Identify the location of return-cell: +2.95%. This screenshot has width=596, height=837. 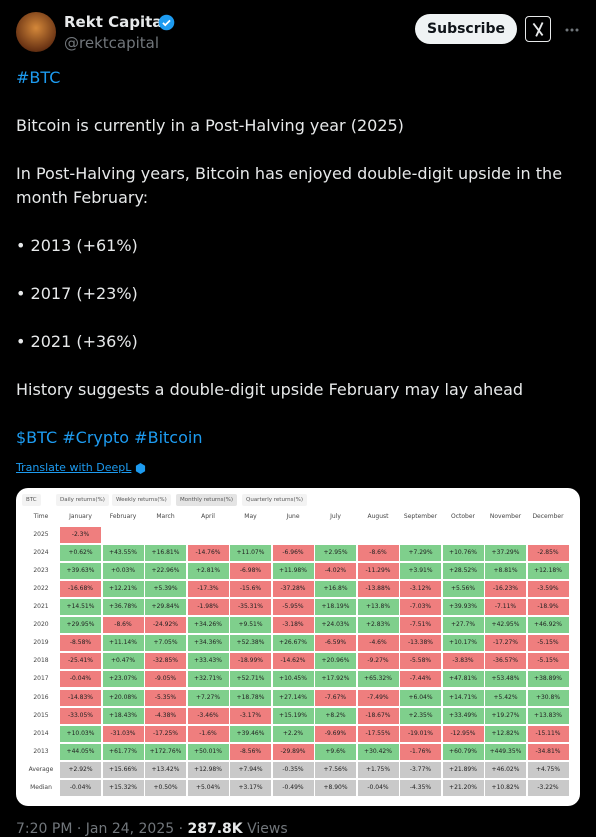
(335, 553).